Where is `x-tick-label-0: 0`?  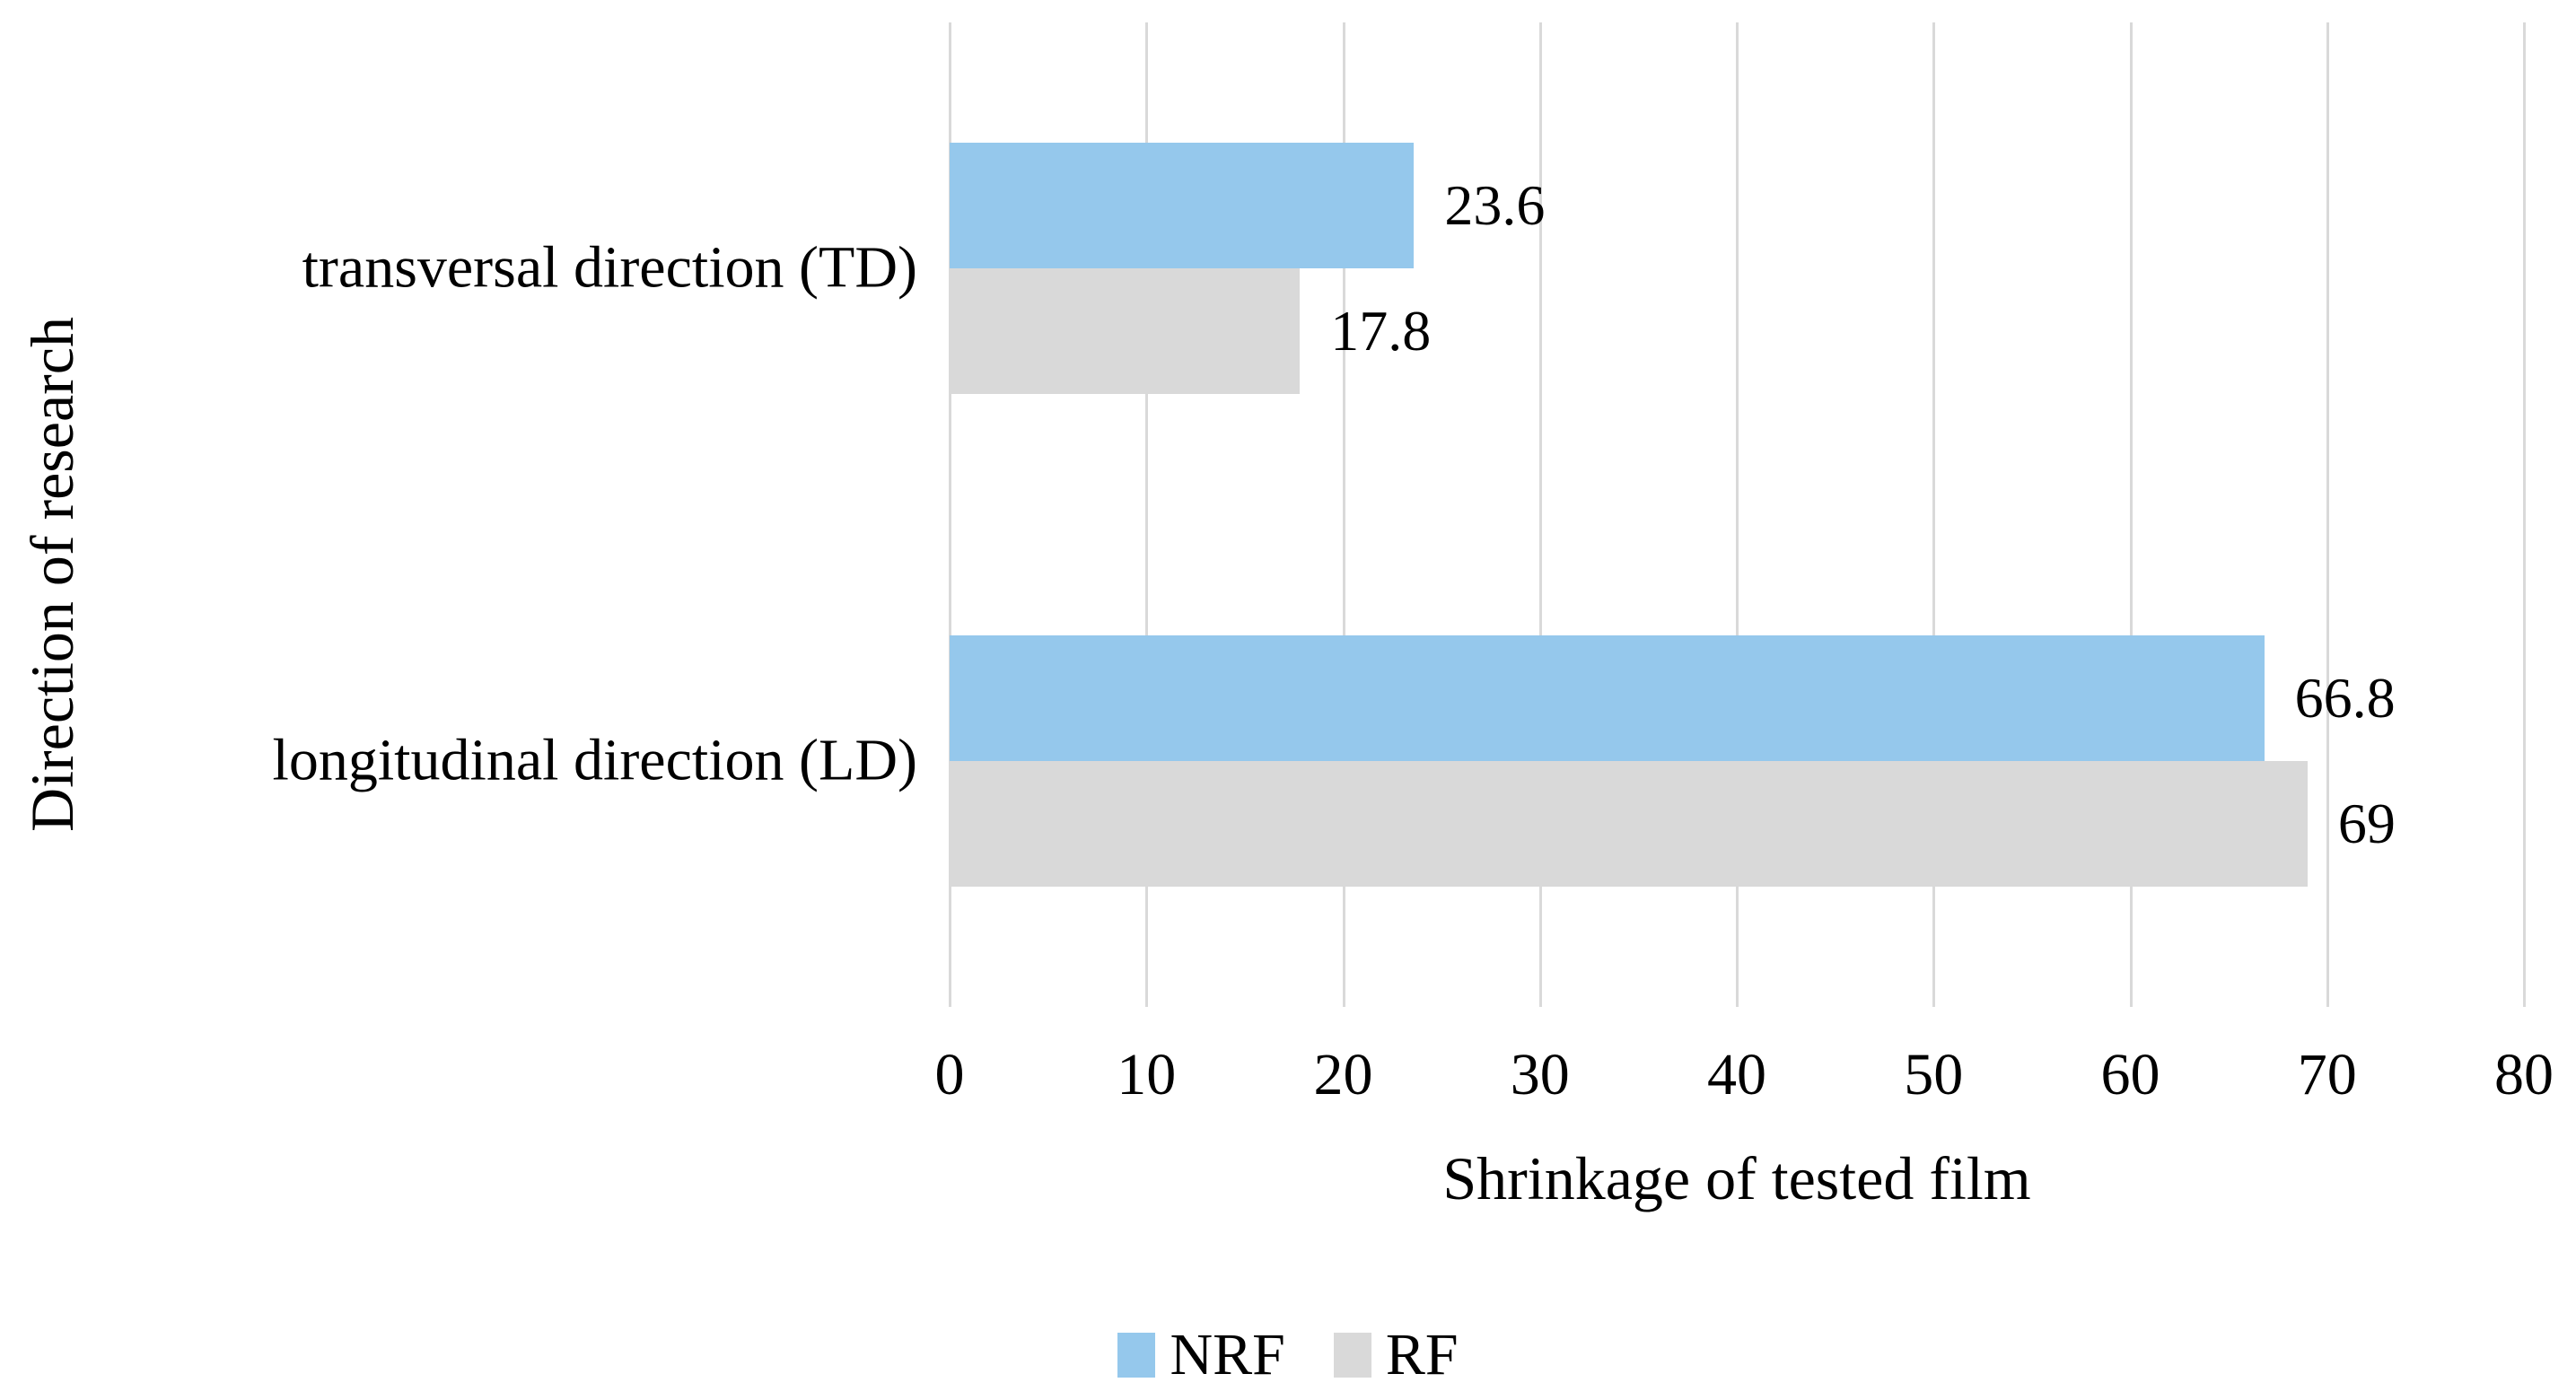
x-tick-label-0: 0 is located at coordinates (949, 1074).